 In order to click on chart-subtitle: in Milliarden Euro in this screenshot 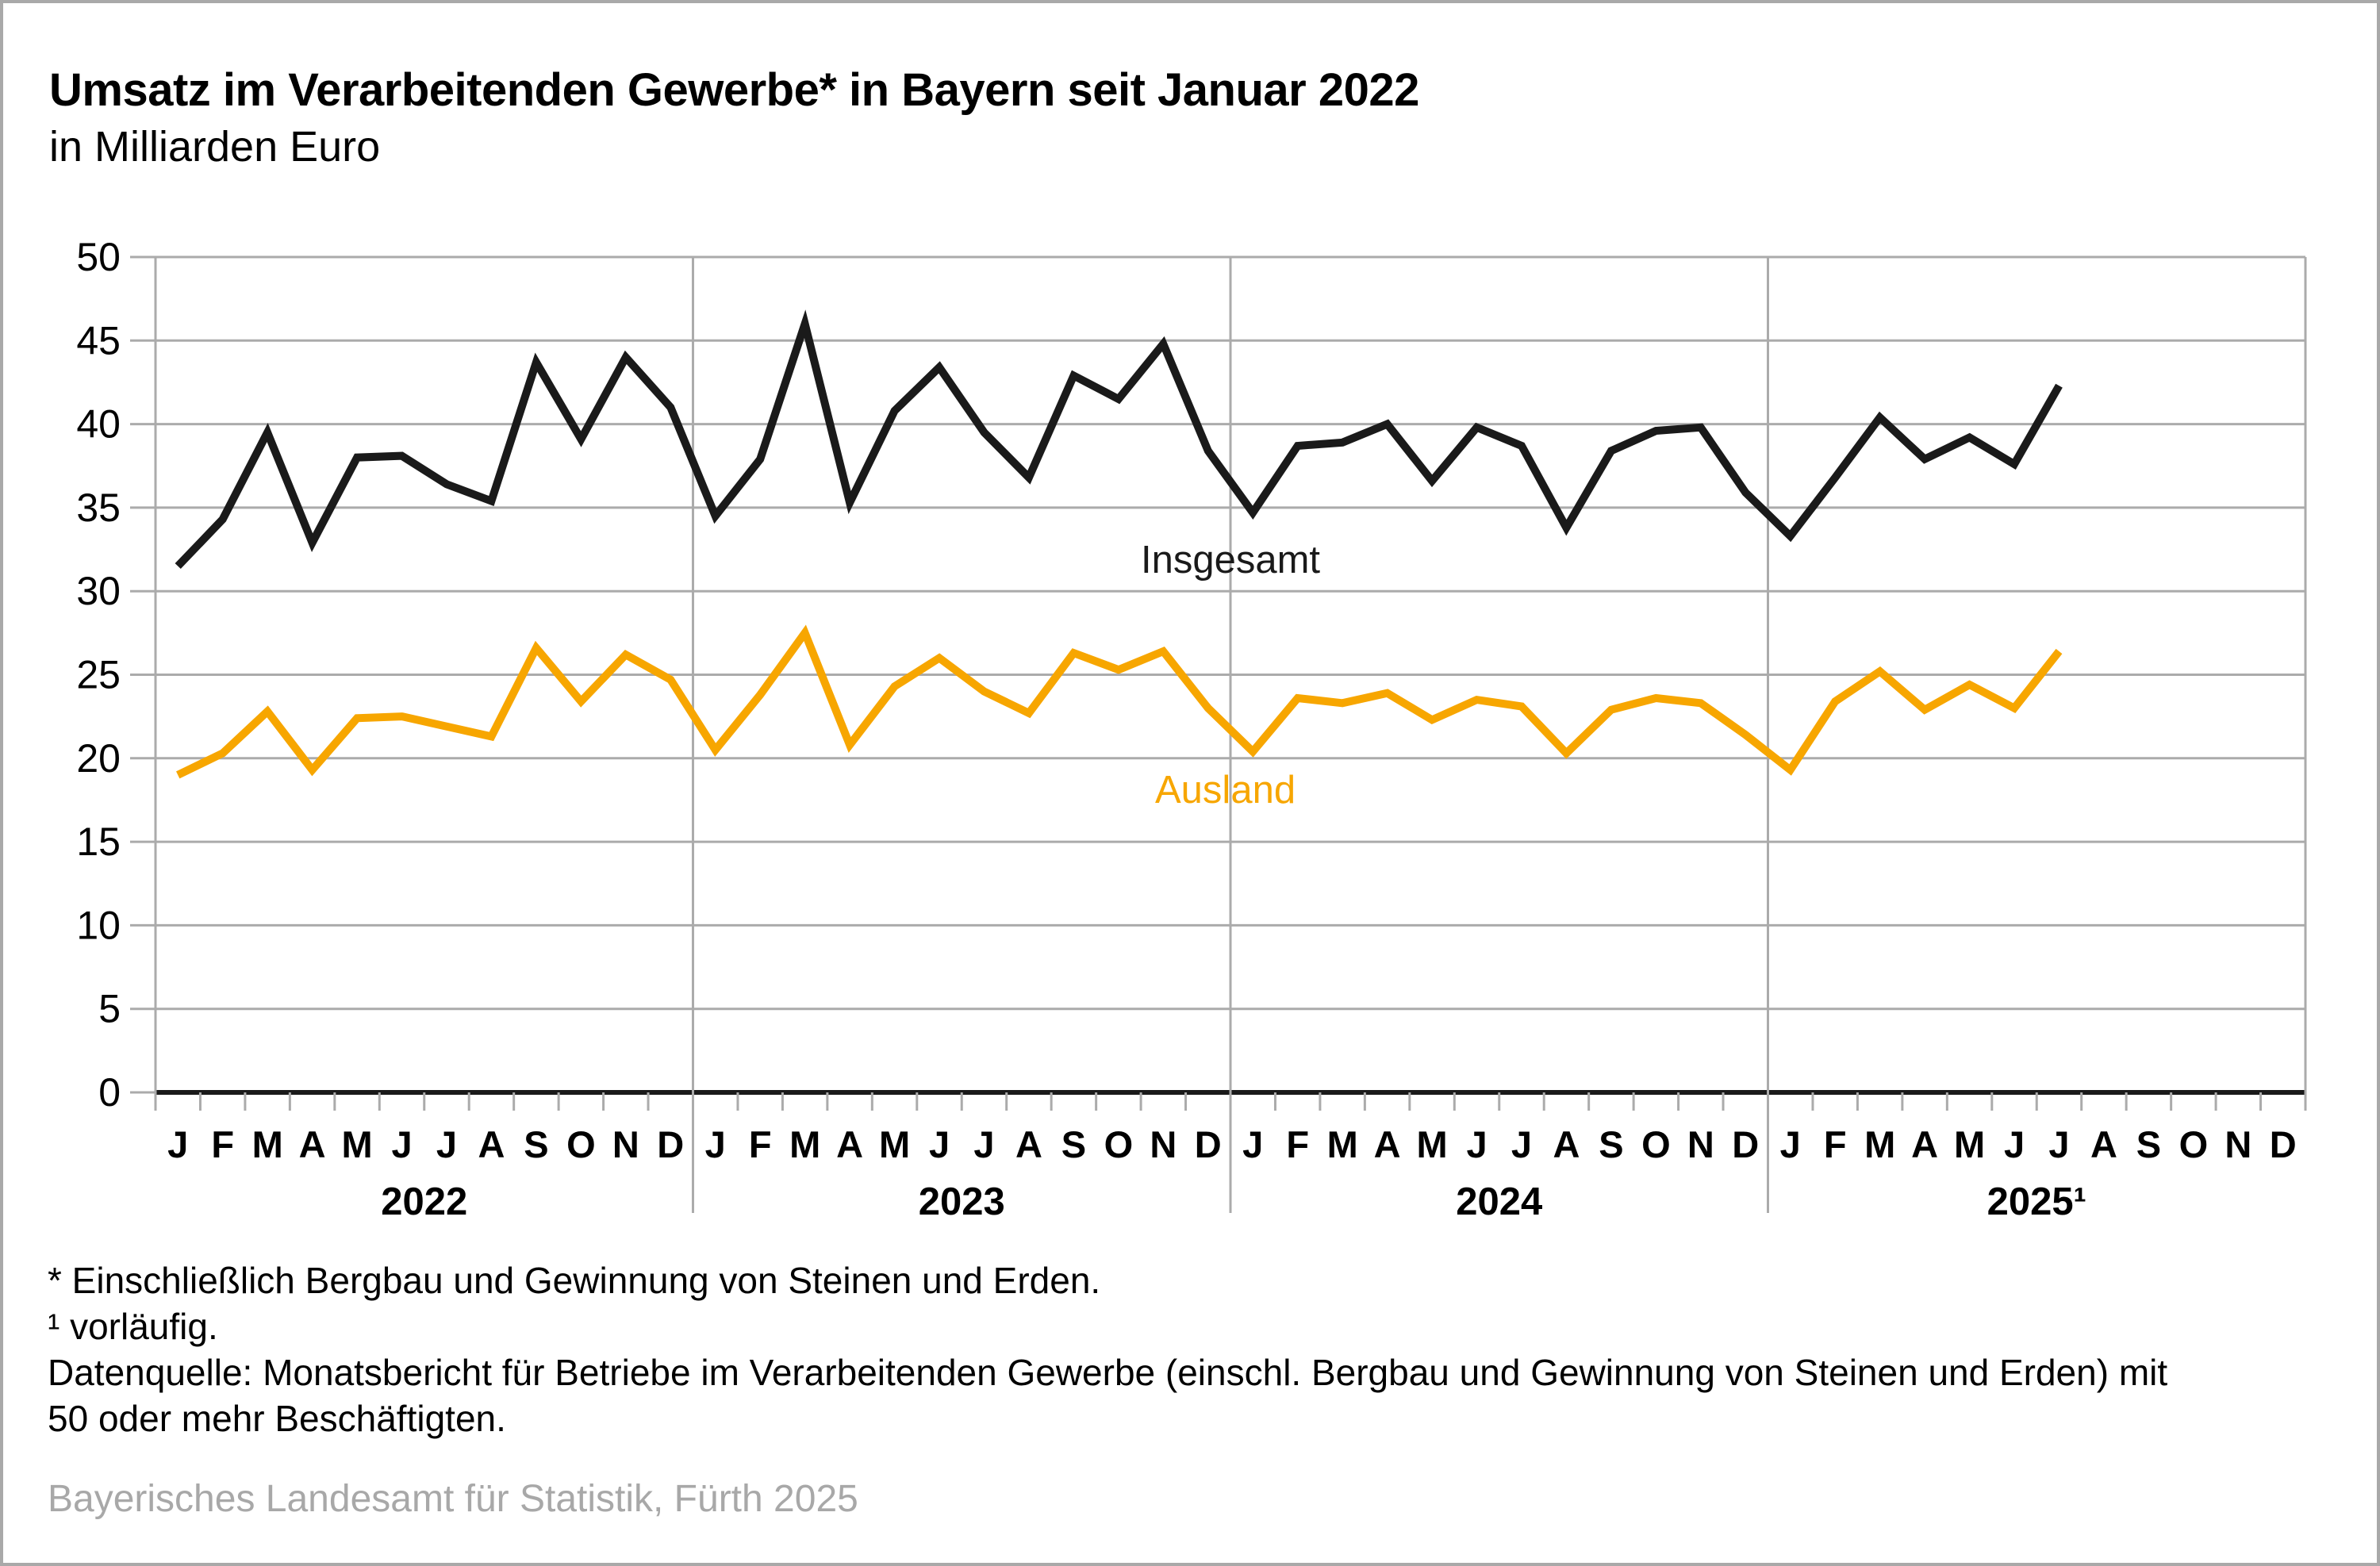, I will do `click(215, 147)`.